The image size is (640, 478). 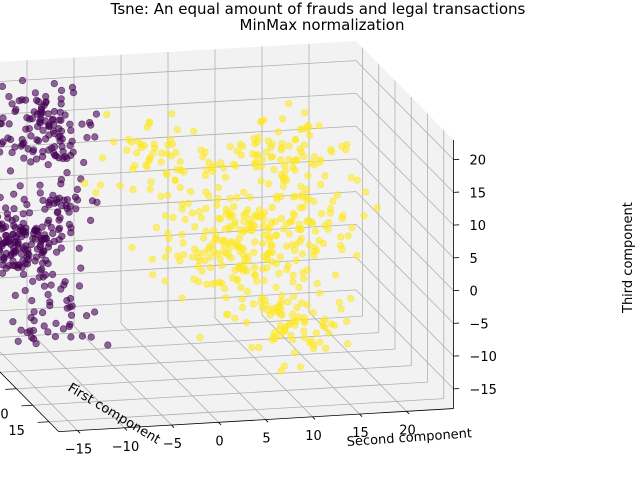 What do you see at coordinates (11, 389) in the screenshot?
I see `x-tick-mark` at bounding box center [11, 389].